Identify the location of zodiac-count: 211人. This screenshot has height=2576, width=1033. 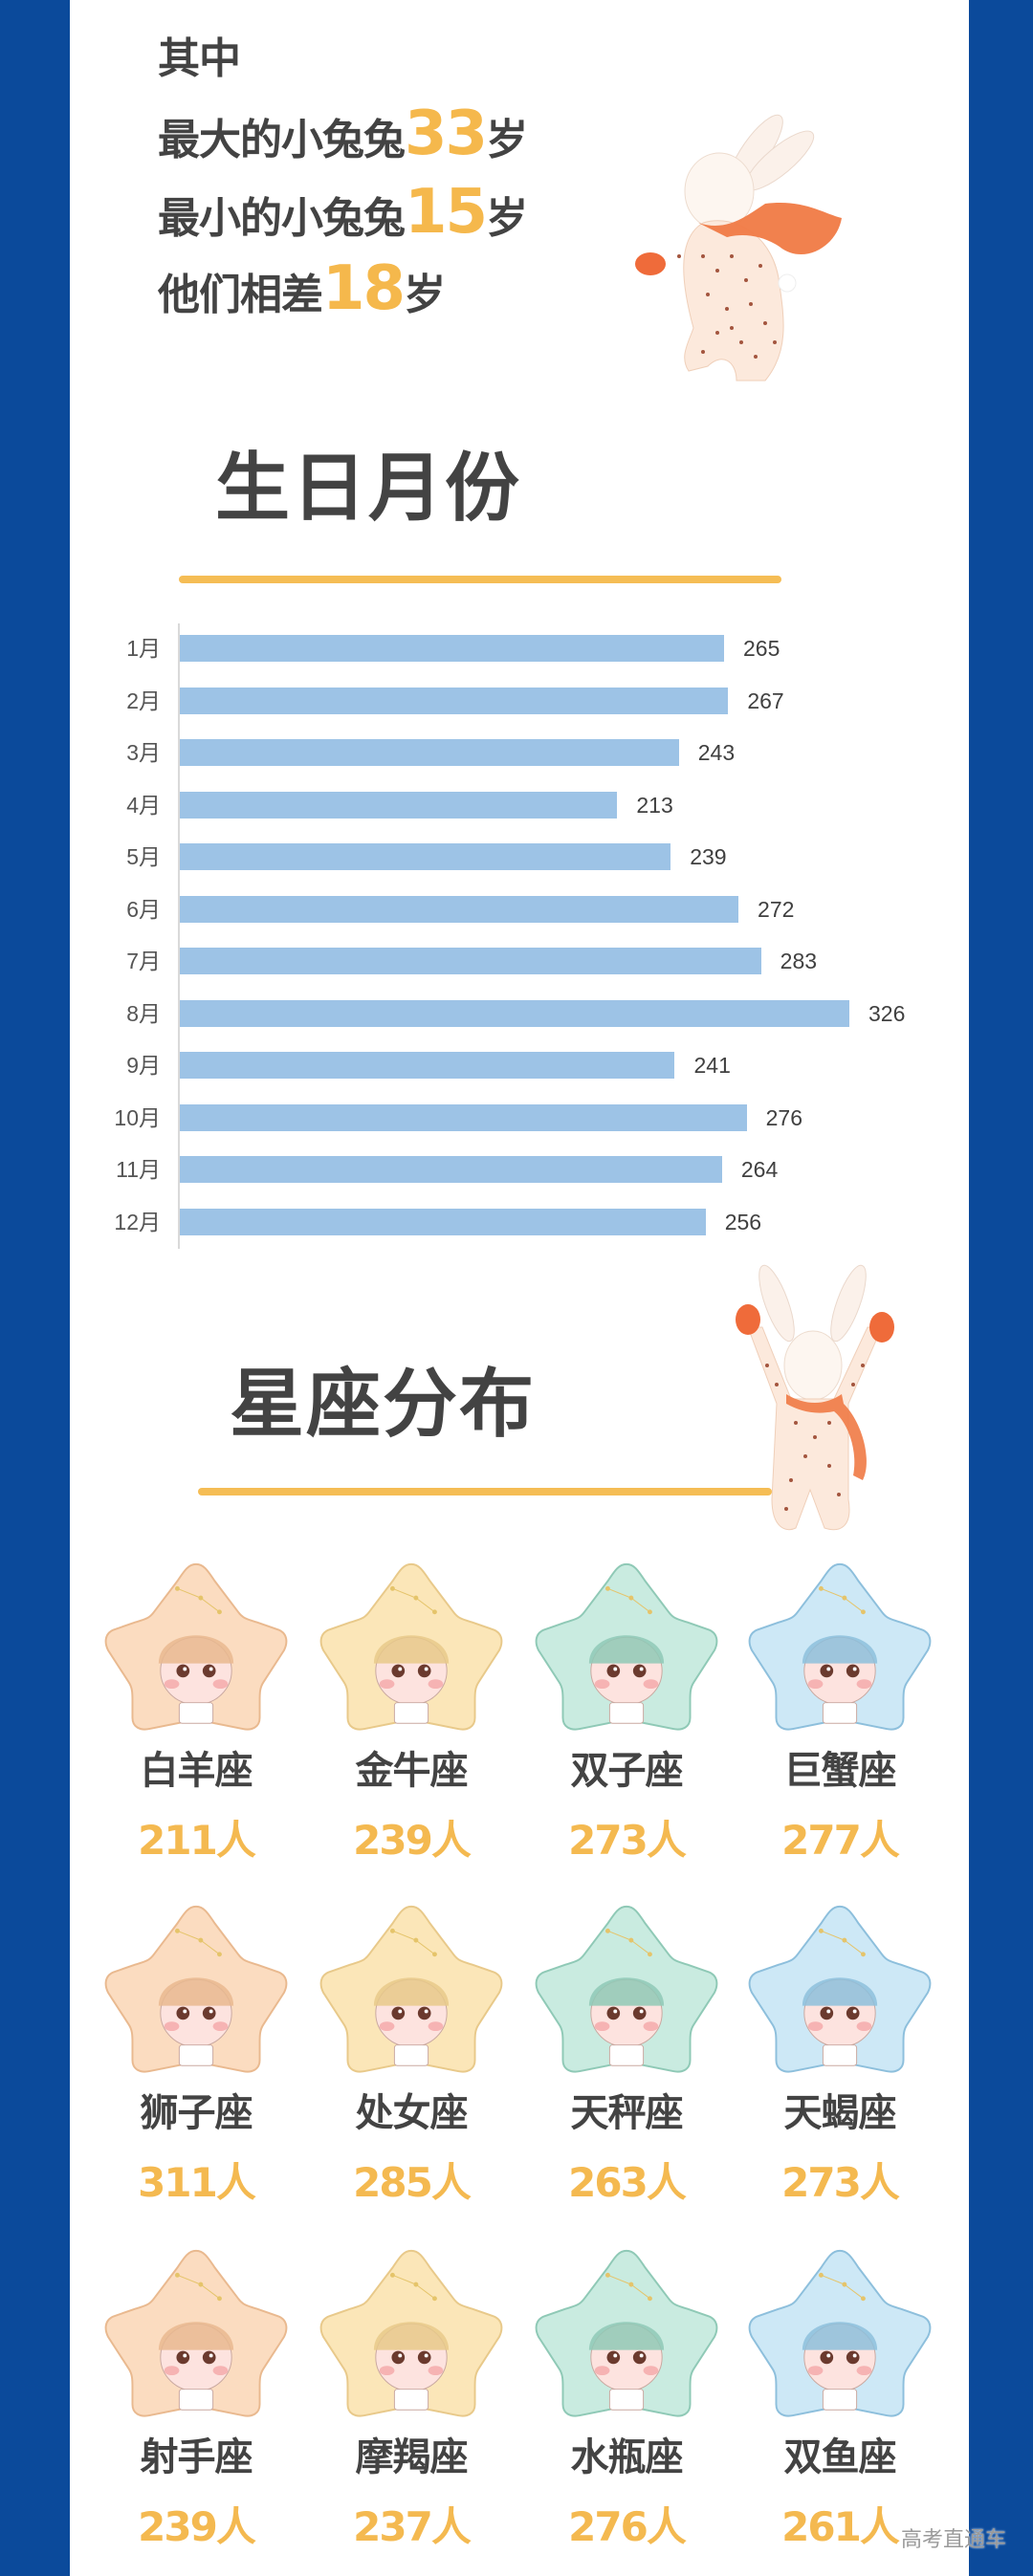
(197, 1840).